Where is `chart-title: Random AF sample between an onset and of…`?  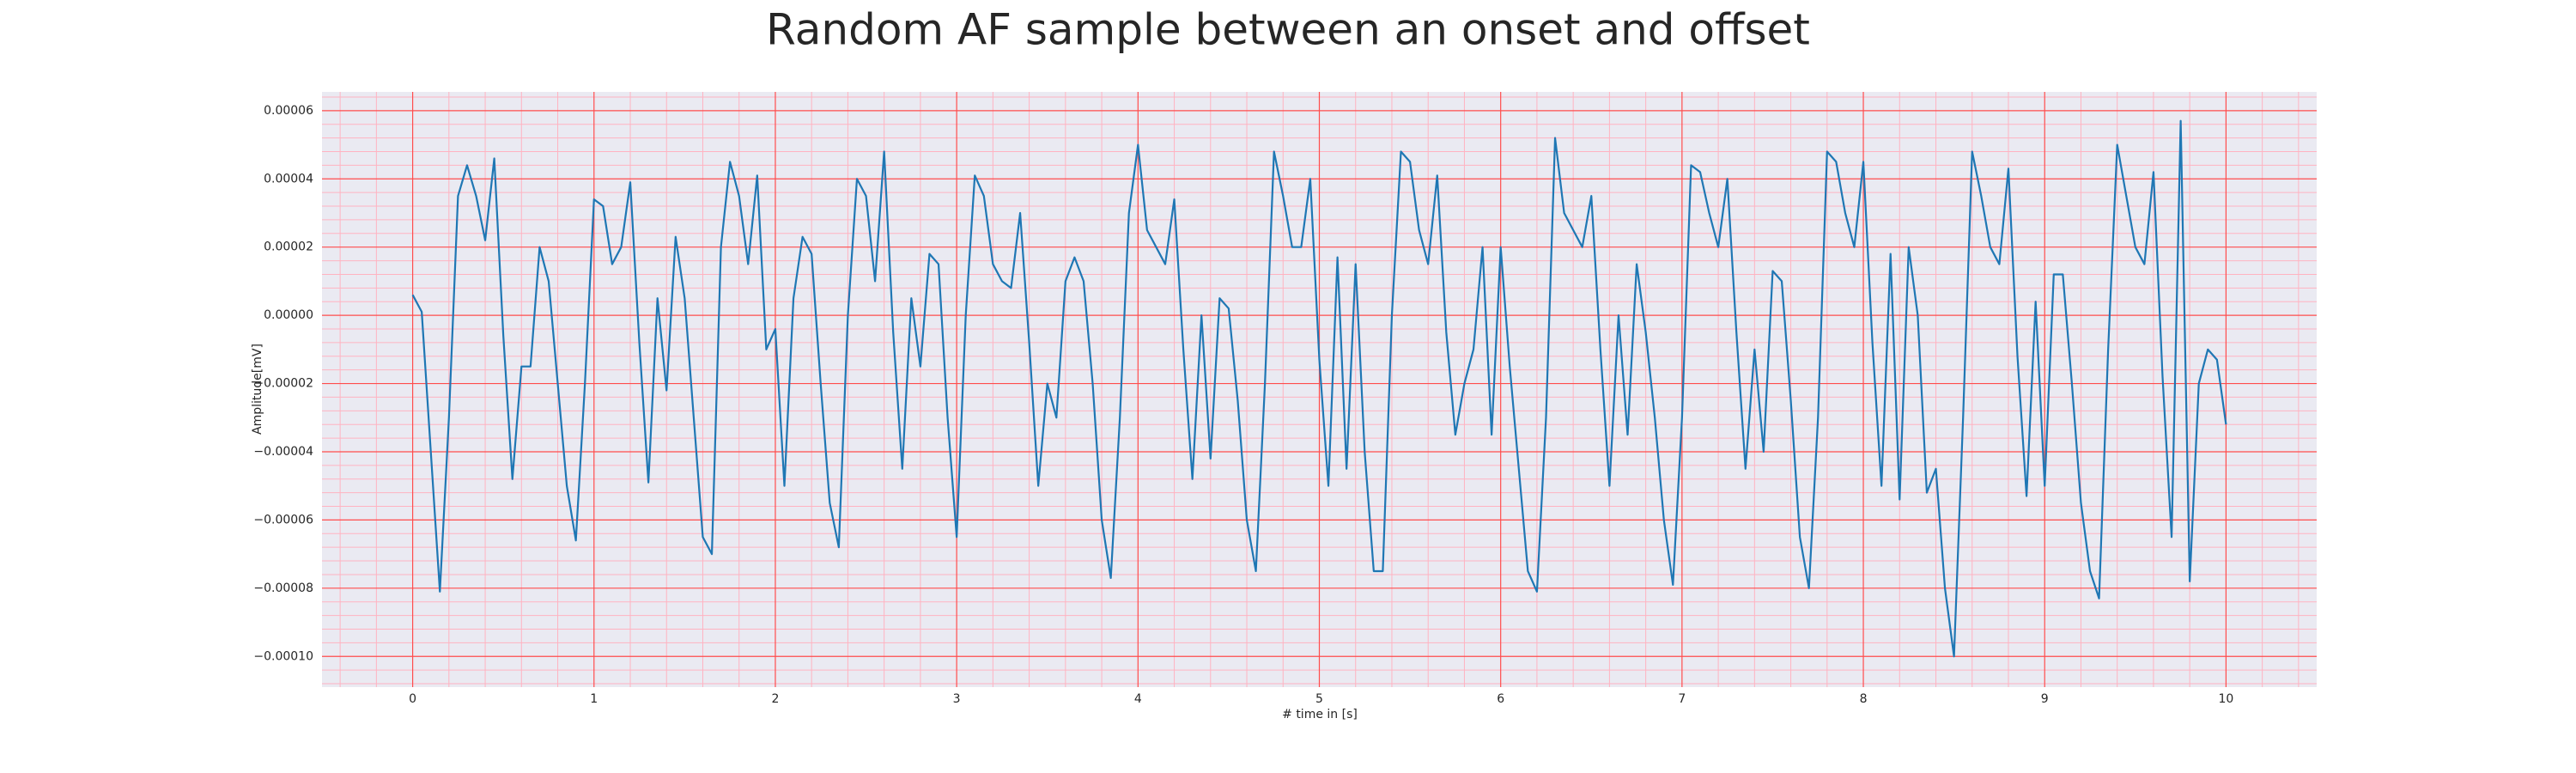 chart-title: Random AF sample between an onset and of… is located at coordinates (1288, 30).